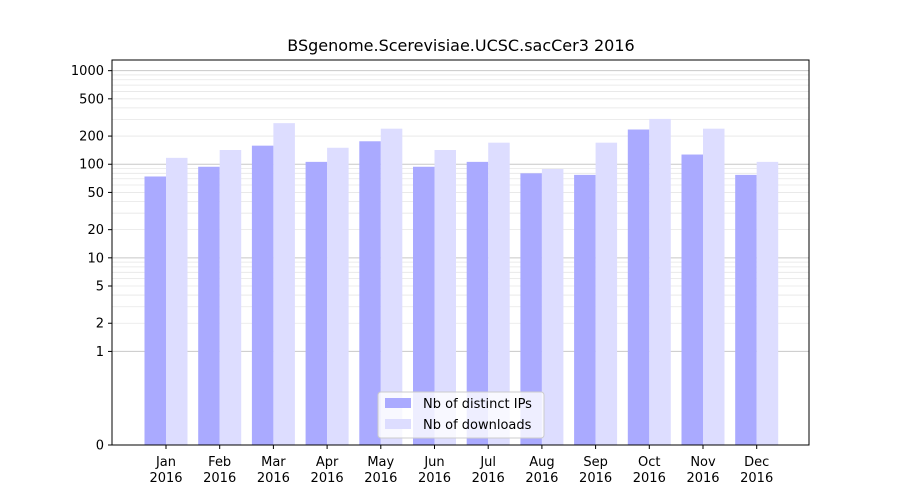  Describe the element at coordinates (487, 462) in the screenshot. I see `x-tick-label-month: Jul` at that location.